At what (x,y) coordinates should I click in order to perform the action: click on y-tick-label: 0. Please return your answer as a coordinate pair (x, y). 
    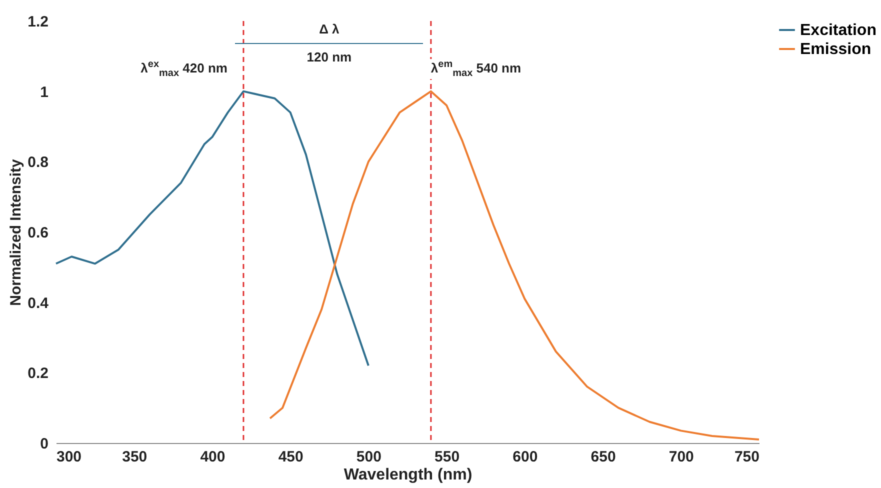
    Looking at the image, I should click on (44, 444).